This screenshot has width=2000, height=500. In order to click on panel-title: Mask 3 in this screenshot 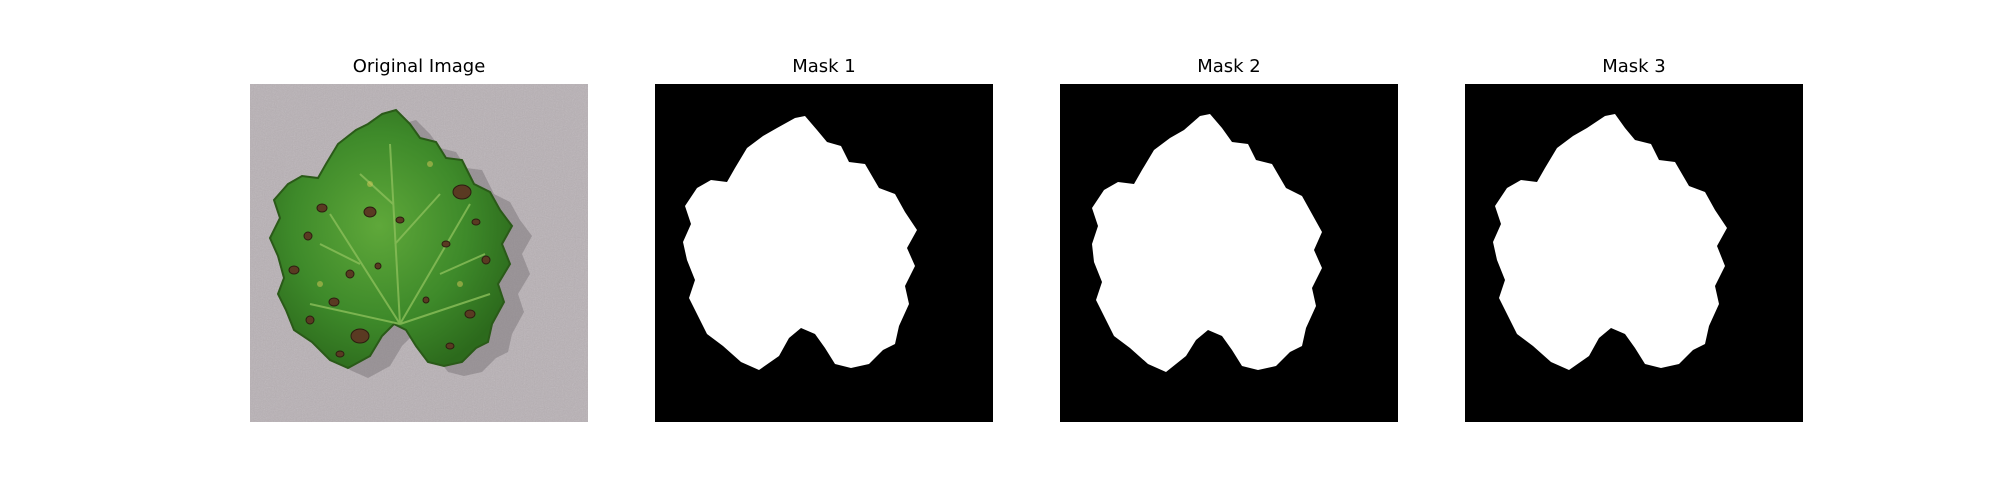, I will do `click(1634, 66)`.